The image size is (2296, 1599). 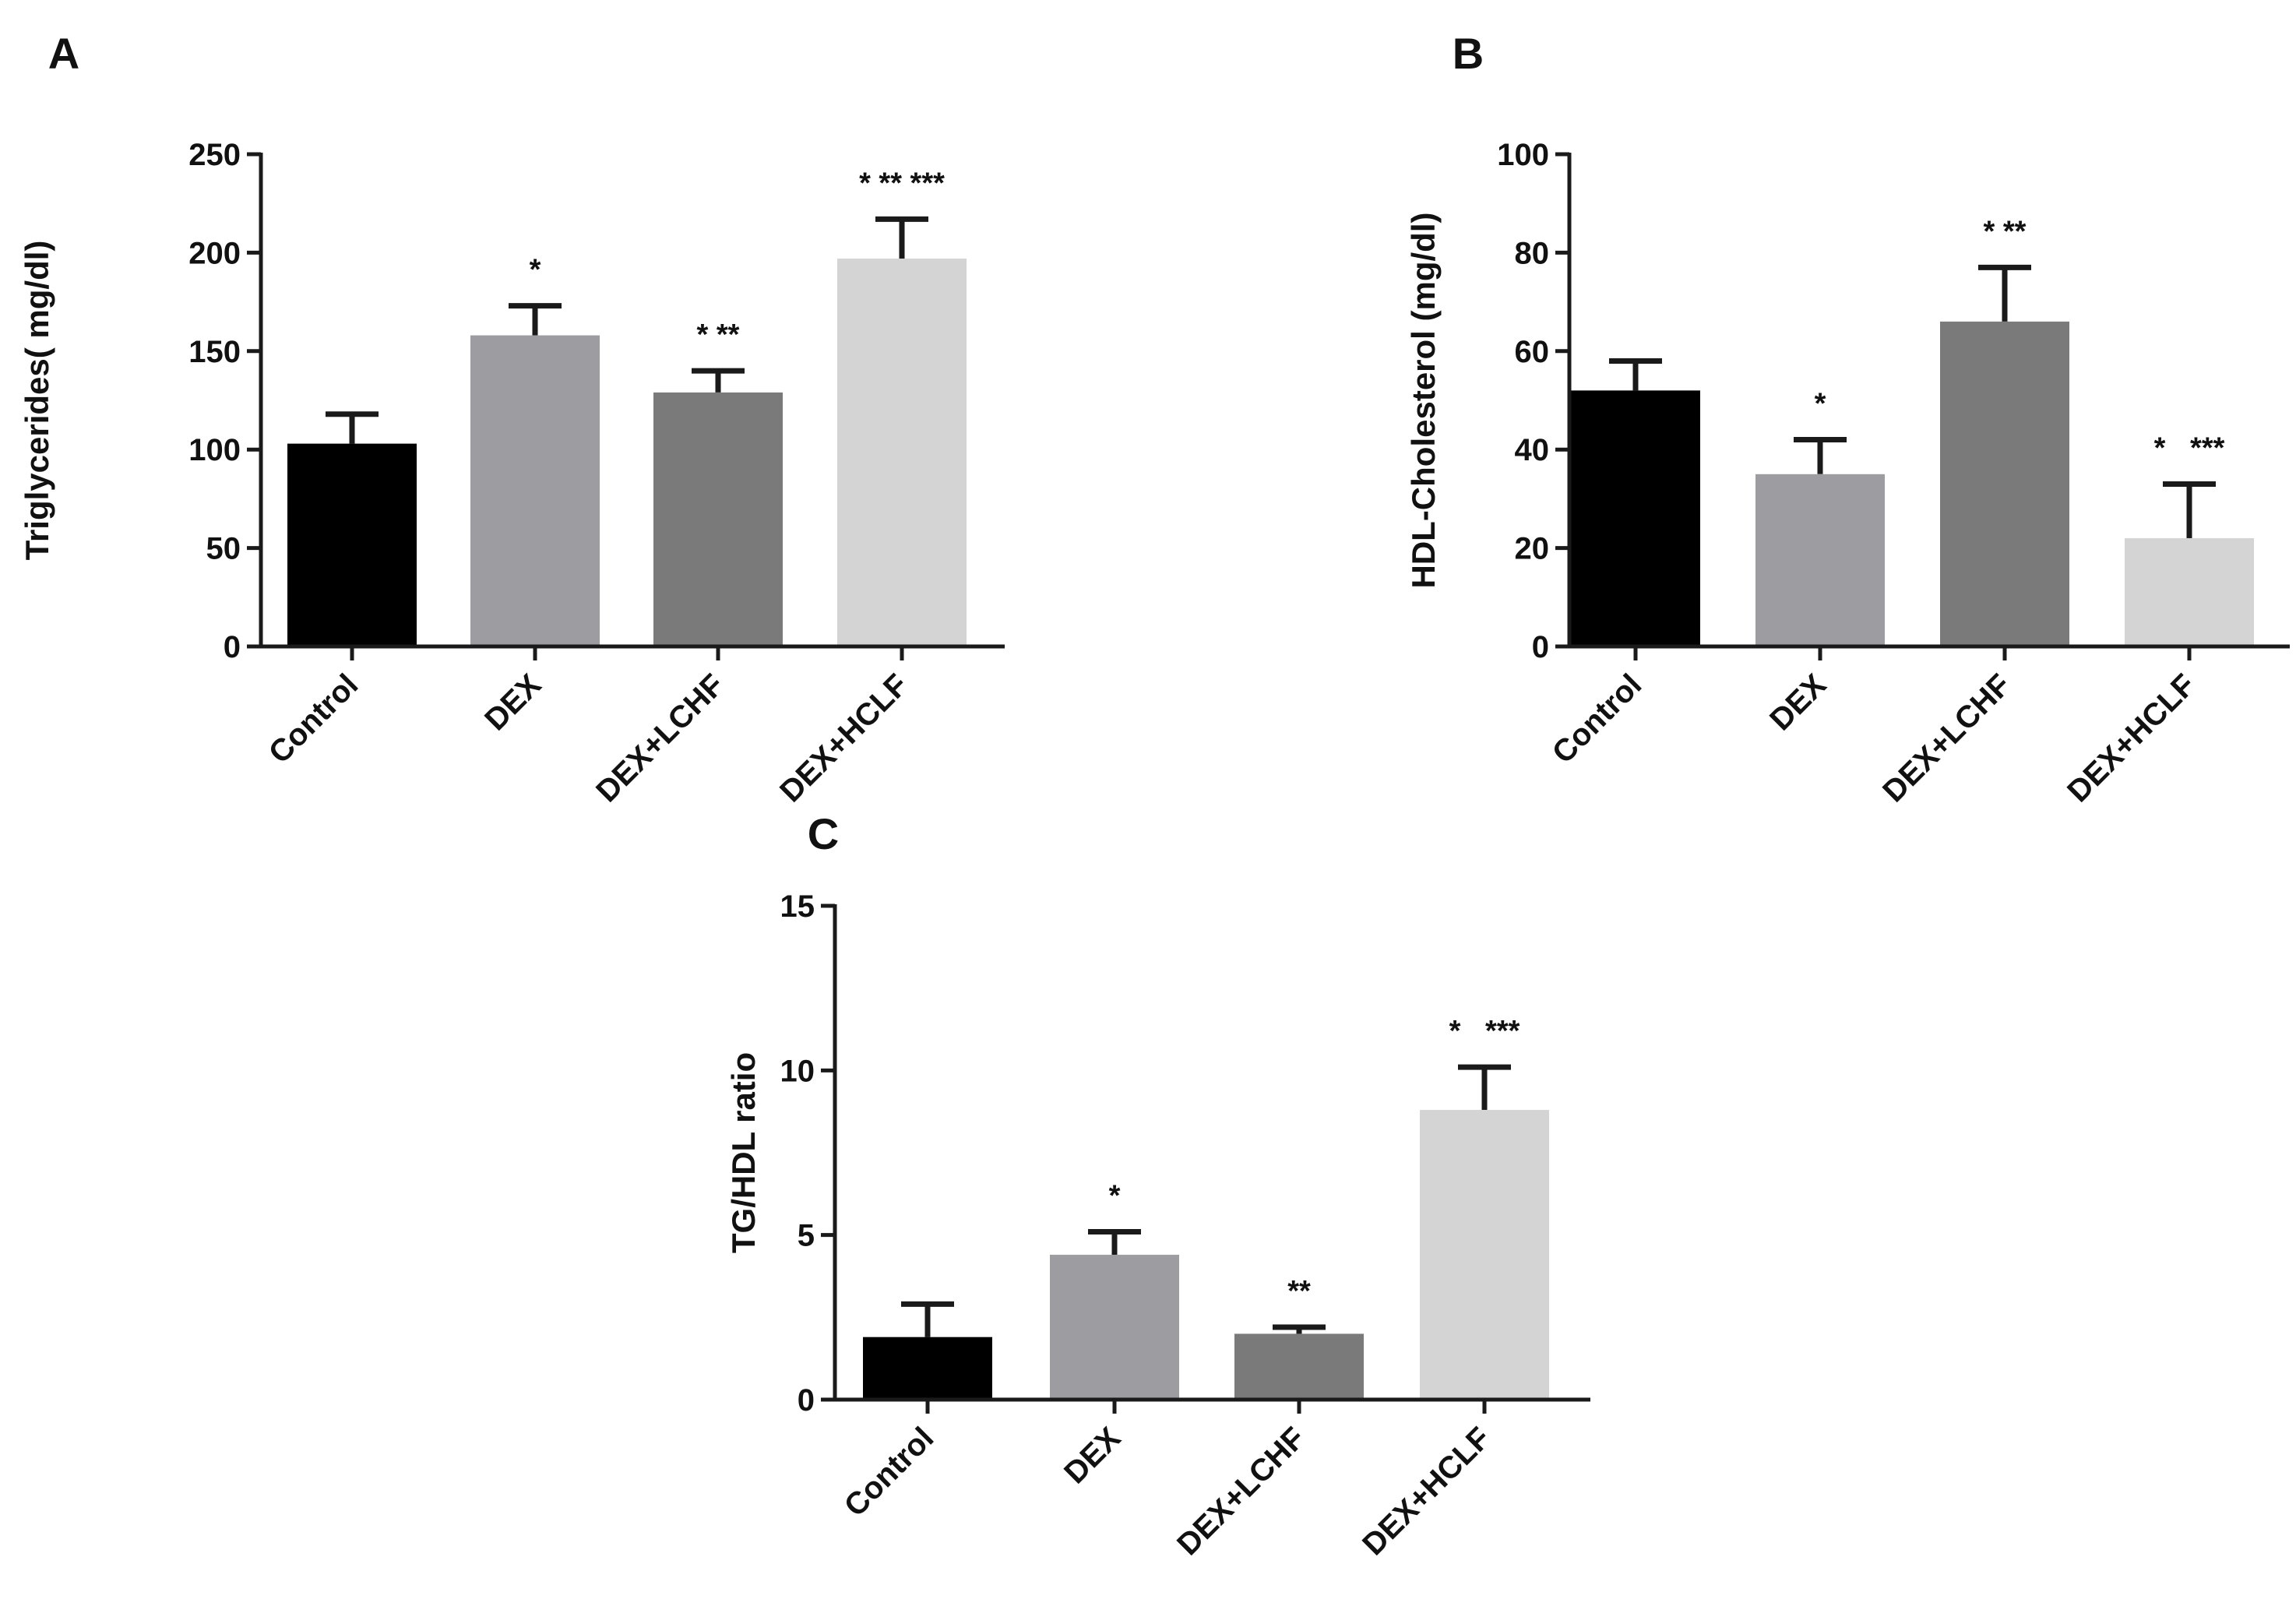 What do you see at coordinates (224, 549) in the screenshot?
I see `y-tick-label-2: 50` at bounding box center [224, 549].